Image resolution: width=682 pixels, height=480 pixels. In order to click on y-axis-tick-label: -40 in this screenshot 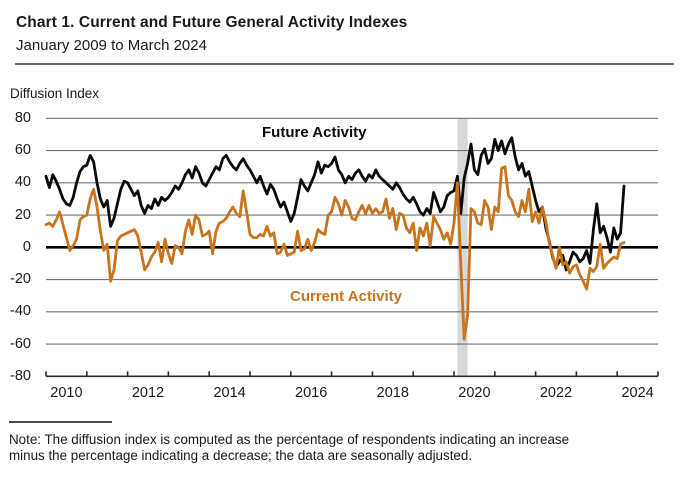, I will do `click(20, 311)`.